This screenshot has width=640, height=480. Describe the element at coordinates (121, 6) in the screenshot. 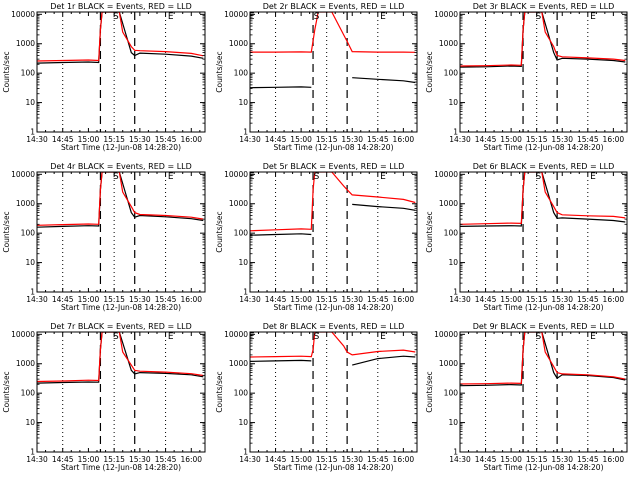

I see `chart-title: Det 1r BLACK = Events, RED = LLD` at that location.